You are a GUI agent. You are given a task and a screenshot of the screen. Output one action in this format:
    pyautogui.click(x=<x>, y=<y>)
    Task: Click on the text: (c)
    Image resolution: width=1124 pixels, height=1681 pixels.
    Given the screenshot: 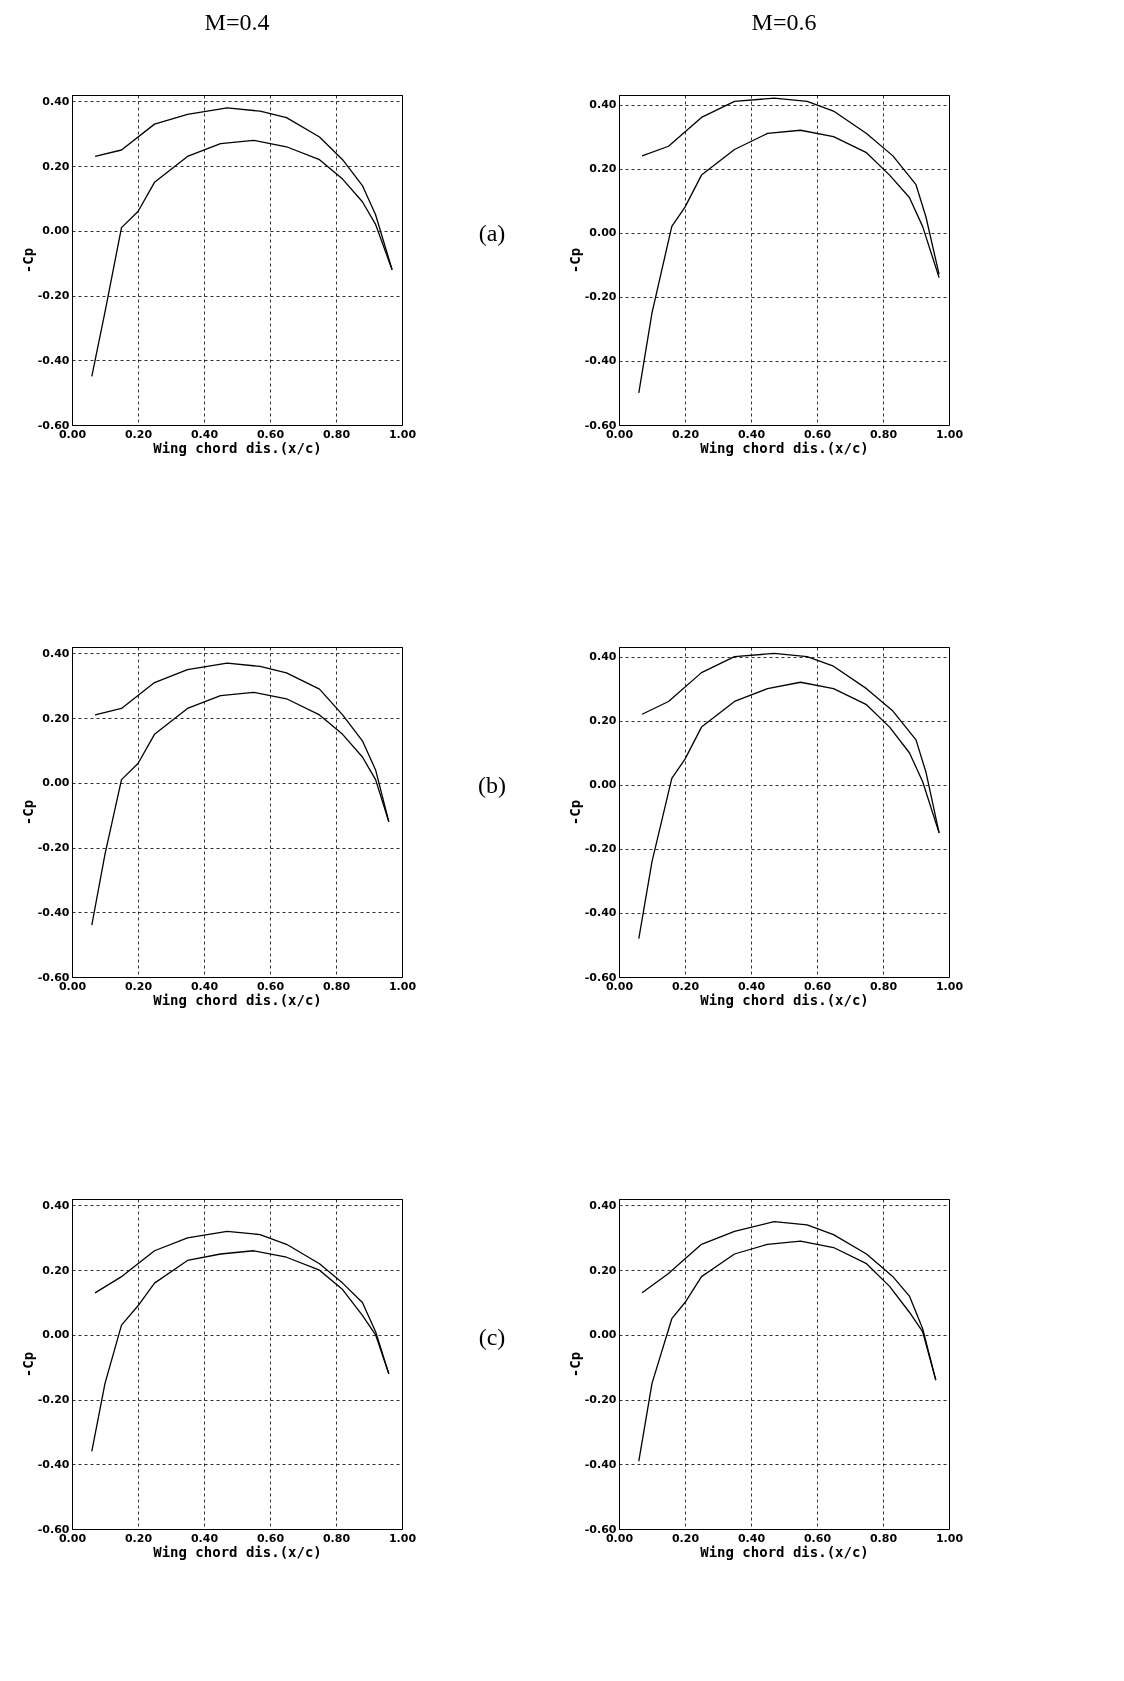 What is the action you would take?
    pyautogui.click(x=492, y=1336)
    